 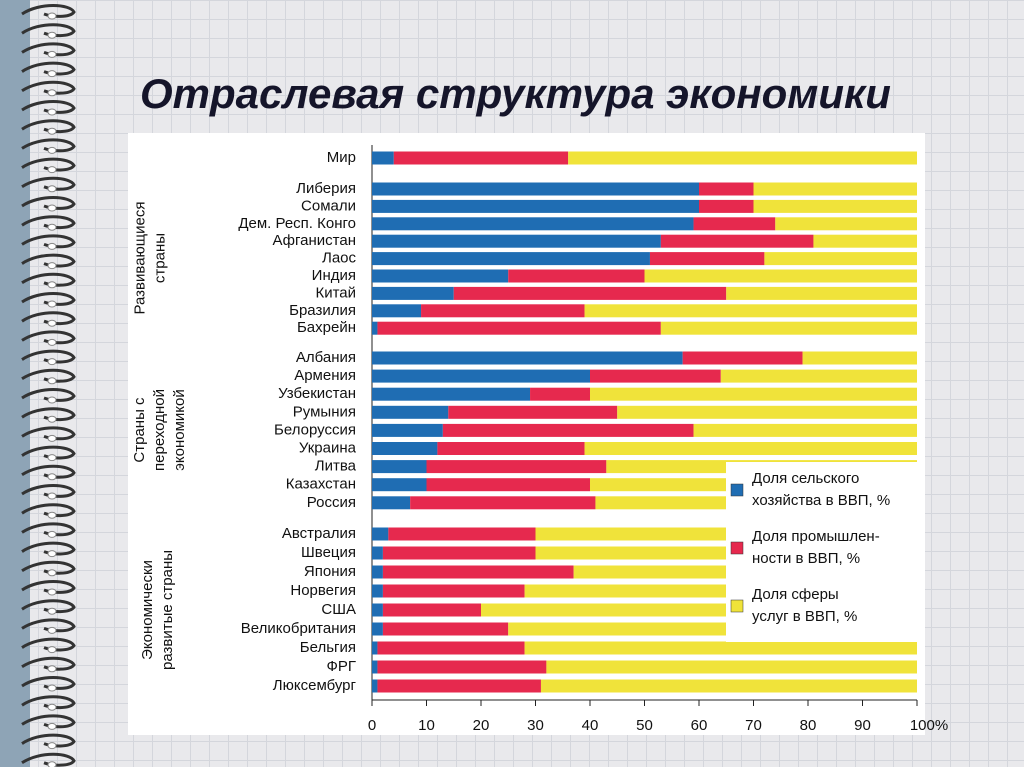 What do you see at coordinates (315, 240) in the screenshot?
I see `category-label: Афганистан` at bounding box center [315, 240].